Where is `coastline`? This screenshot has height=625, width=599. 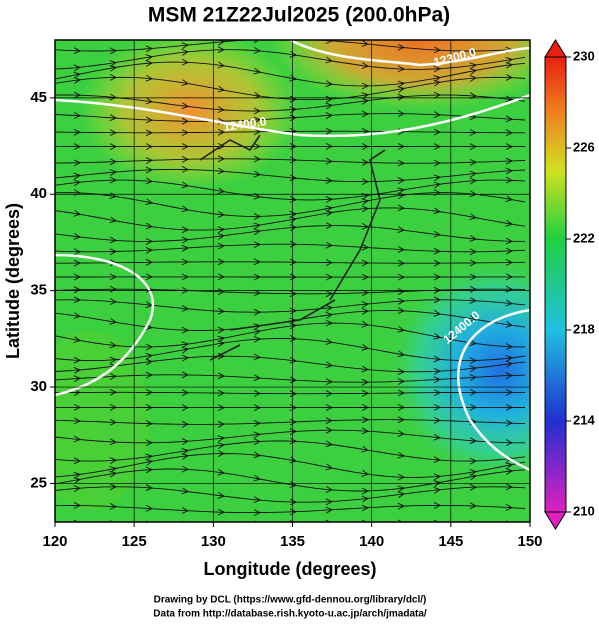
coastline is located at coordinates (292, 247).